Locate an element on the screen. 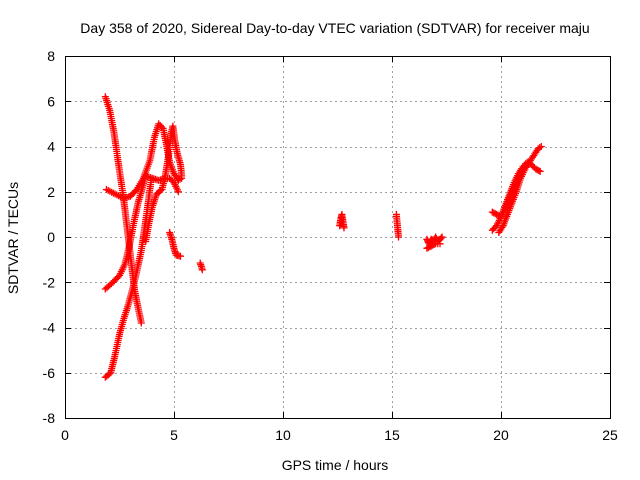 Image resolution: width=640 pixels, height=480 pixels. y-tick-label: -8 is located at coordinates (49, 418).